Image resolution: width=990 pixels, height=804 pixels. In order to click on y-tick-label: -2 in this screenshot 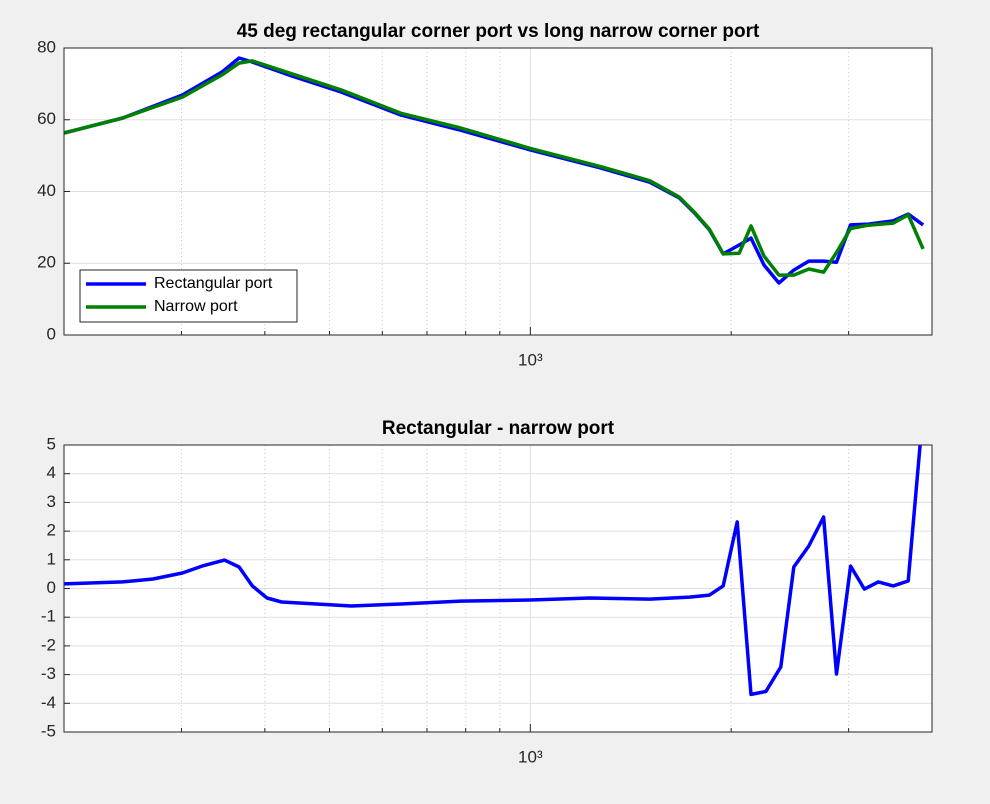, I will do `click(48, 644)`.